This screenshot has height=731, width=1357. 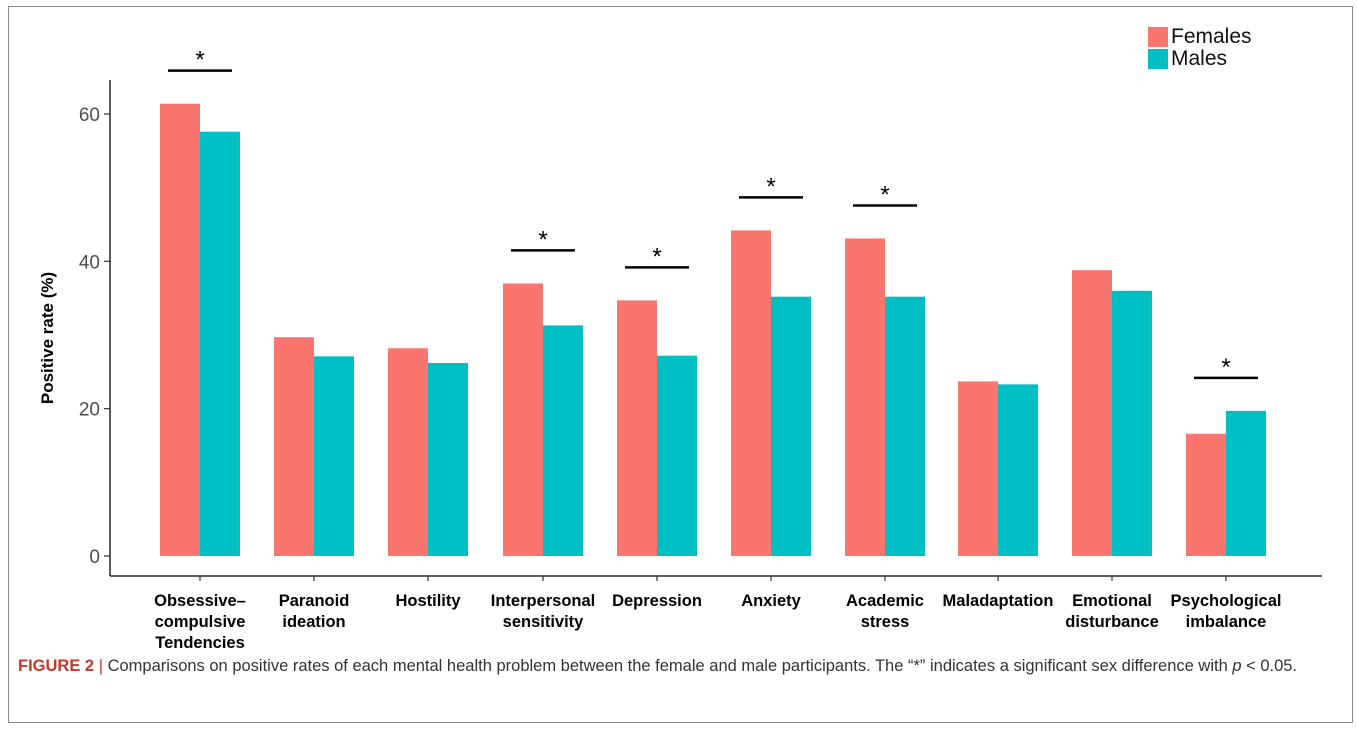 What do you see at coordinates (56, 666) in the screenshot?
I see `caption-label: FIGURE 2` at bounding box center [56, 666].